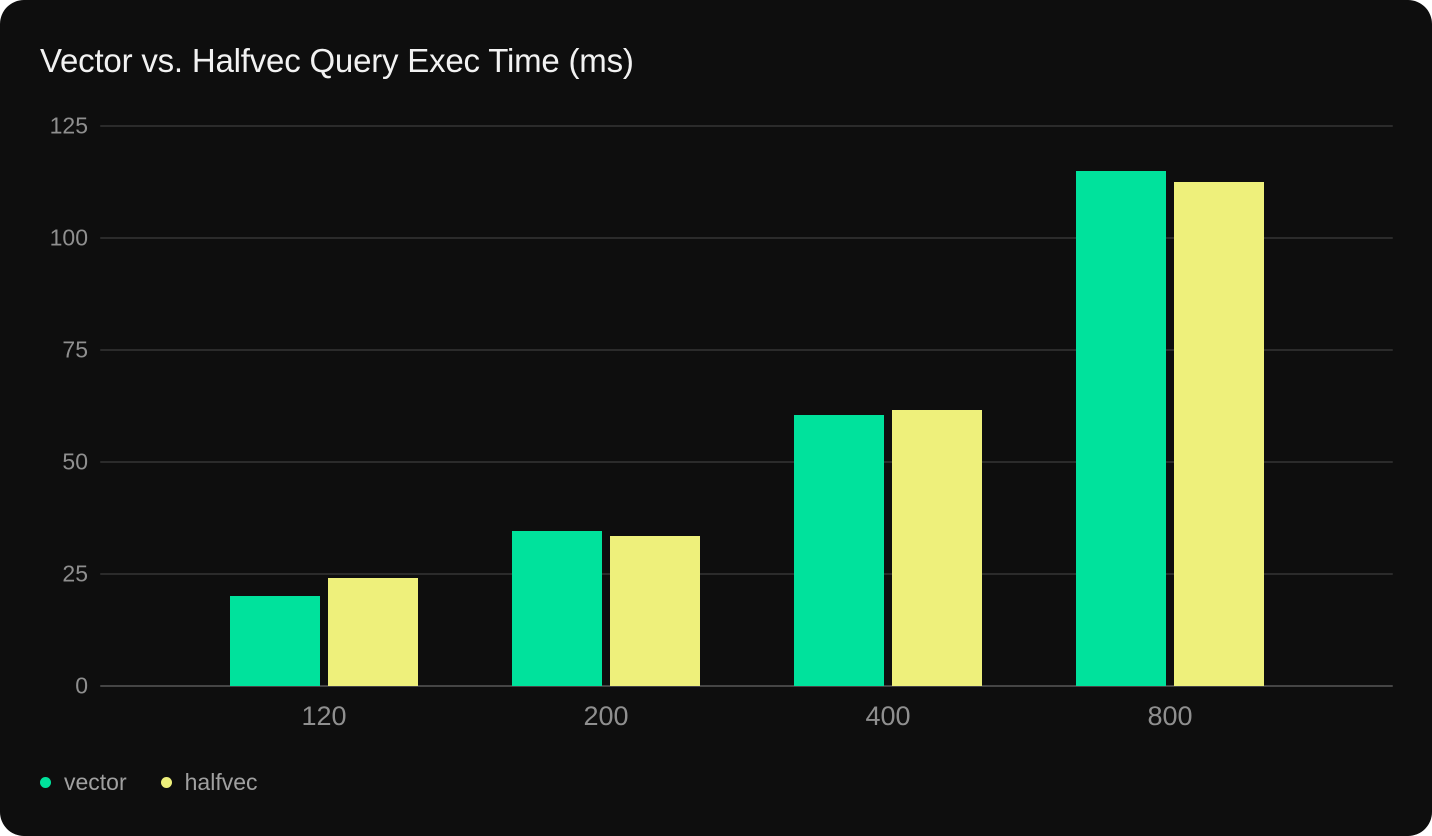 This screenshot has height=836, width=1432. What do you see at coordinates (221, 782) in the screenshot?
I see `legend-item-label: halfvec` at bounding box center [221, 782].